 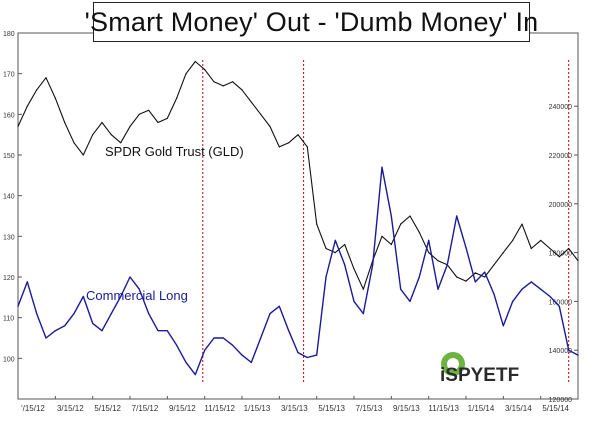 What do you see at coordinates (518, 408) in the screenshot?
I see `x-tick-label: 3/15/14` at bounding box center [518, 408].